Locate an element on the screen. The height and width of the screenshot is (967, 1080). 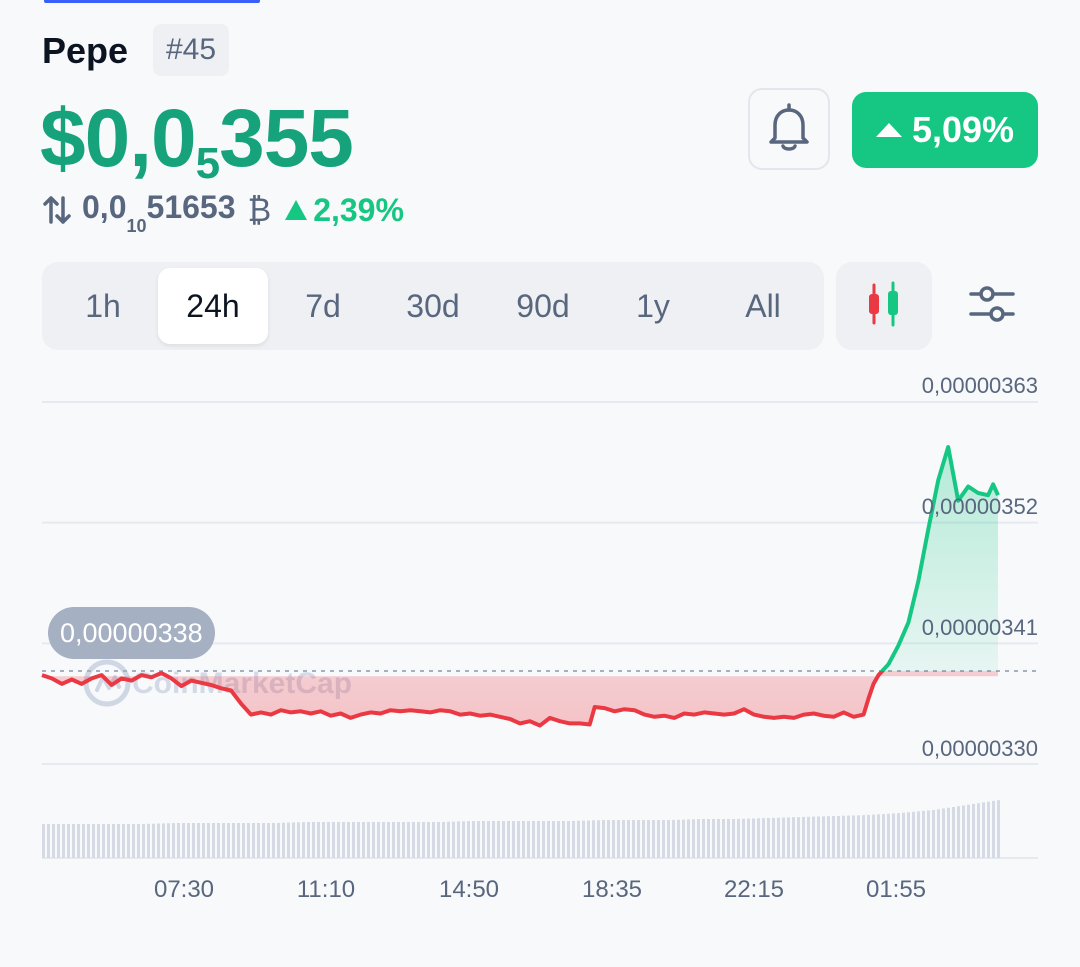
price-change-badge: 5,09% is located at coordinates (945, 130).